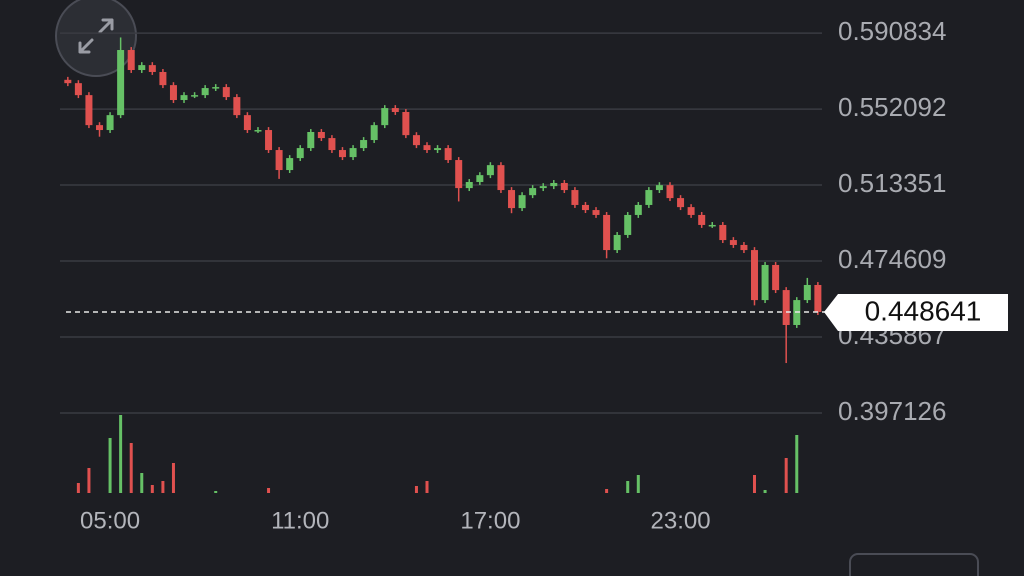 The image size is (1024, 576). Describe the element at coordinates (892, 259) in the screenshot. I see `y-tick-label: 0.474609` at that location.